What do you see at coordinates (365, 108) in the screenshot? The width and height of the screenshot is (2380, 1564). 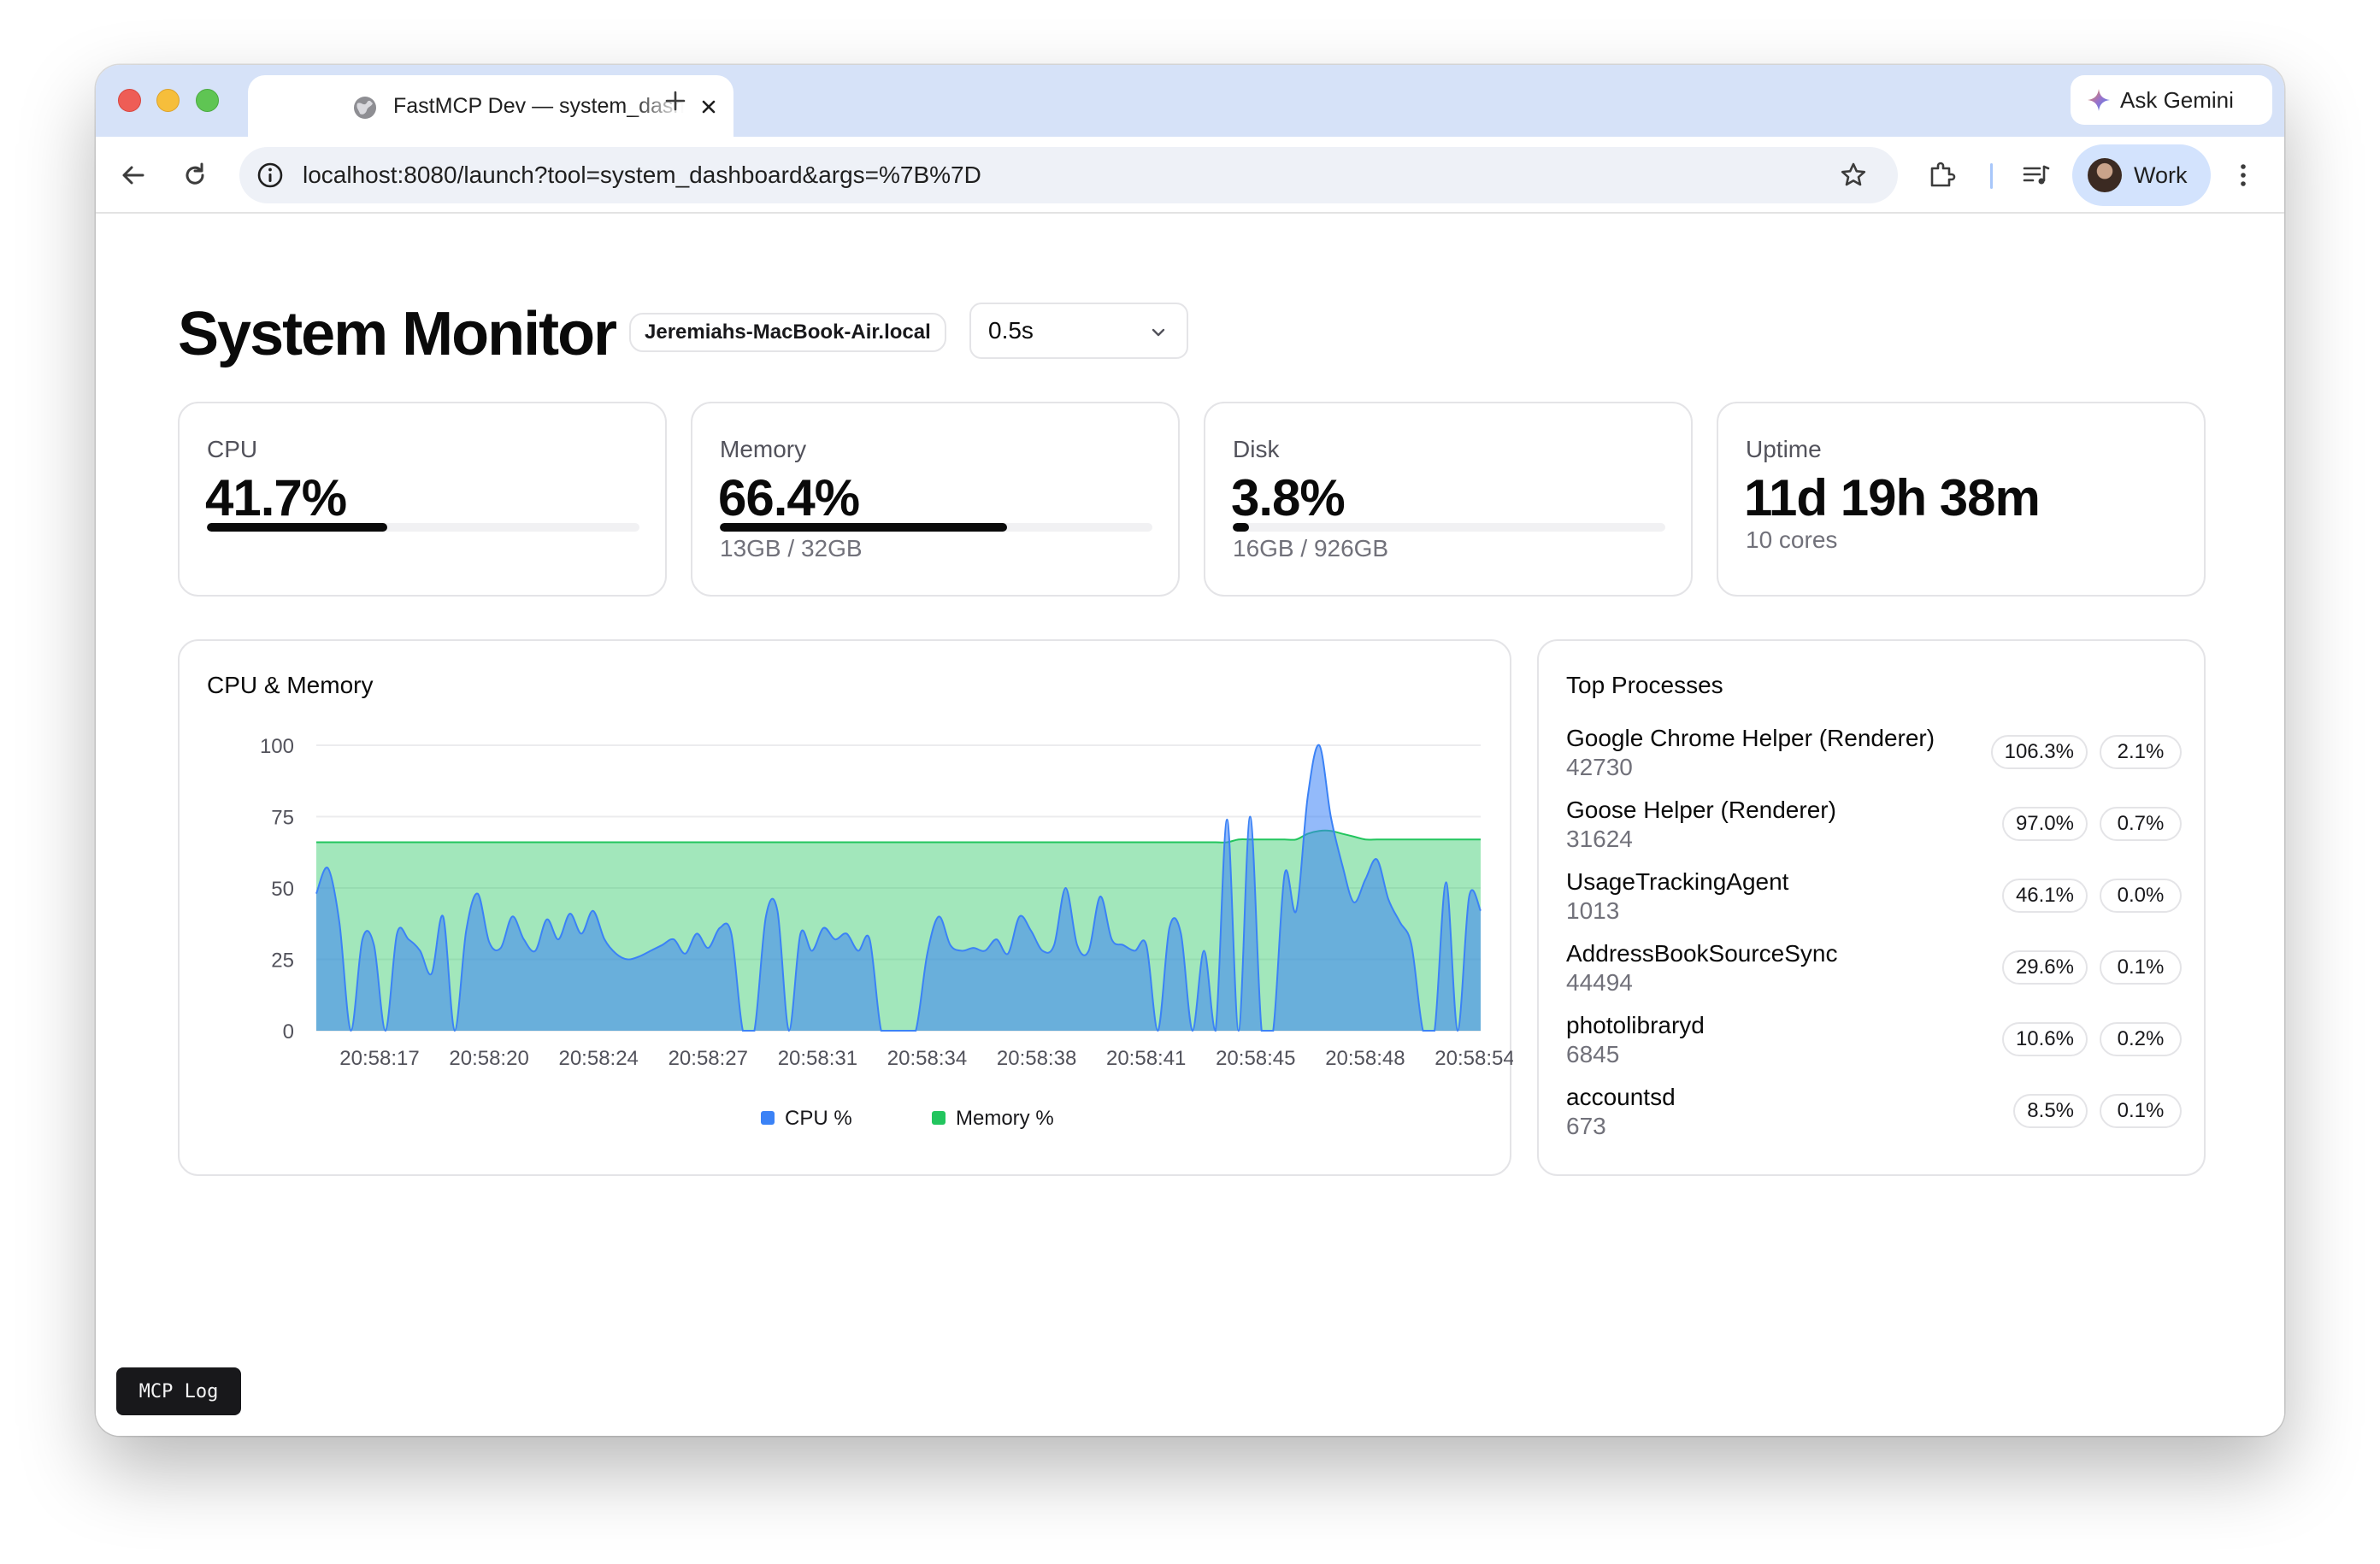 I see `globe-icon` at bounding box center [365, 108].